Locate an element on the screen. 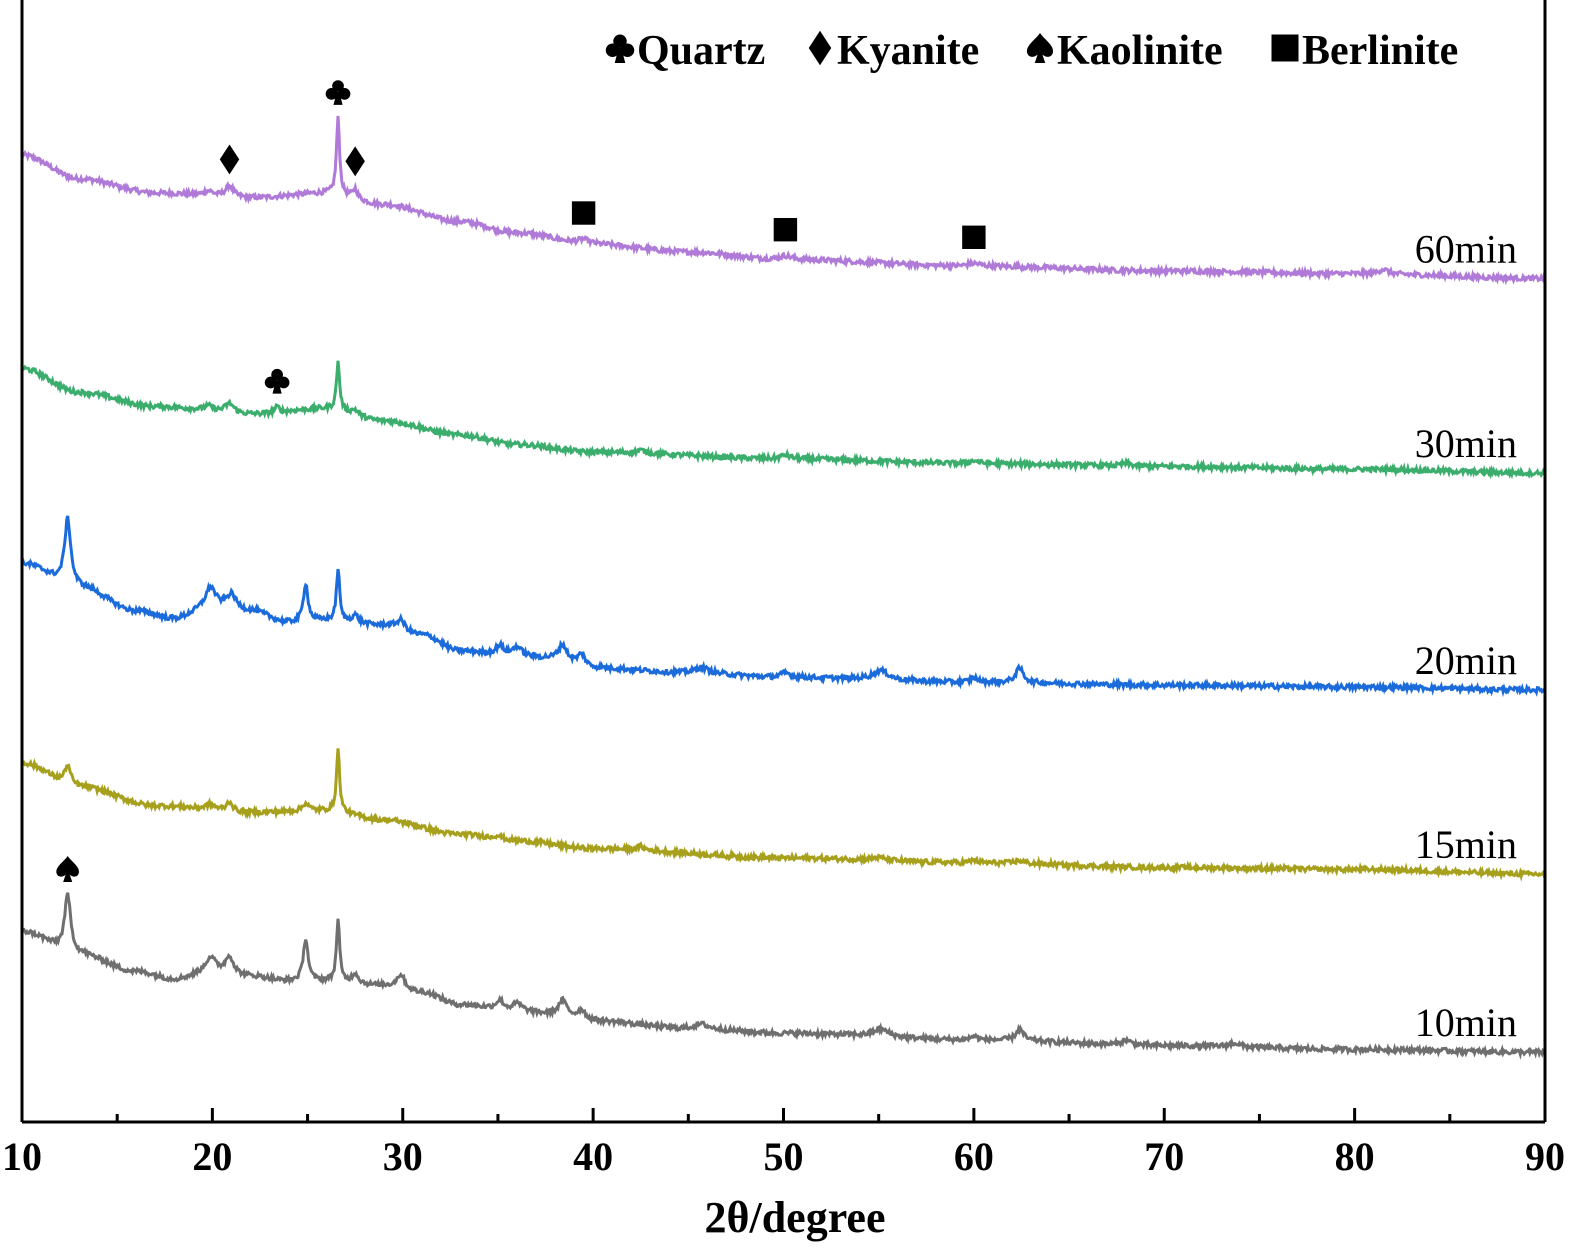  legend-label: Kyanite is located at coordinates (908, 51).